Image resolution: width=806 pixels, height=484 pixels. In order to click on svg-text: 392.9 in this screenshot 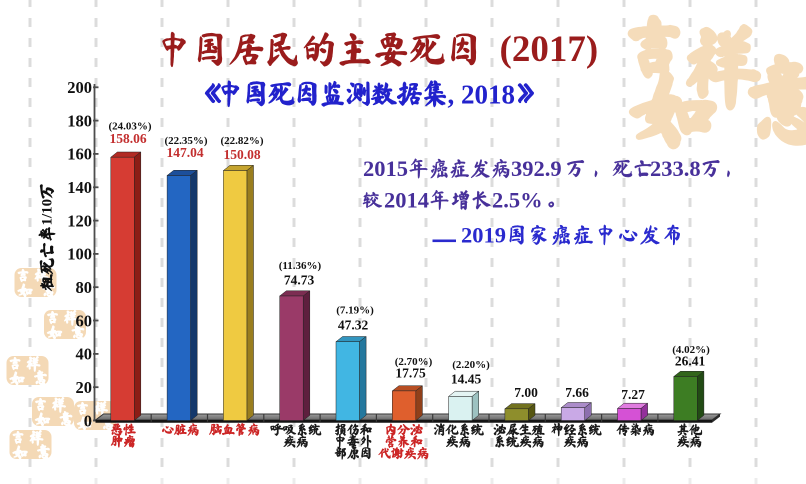, I will do `click(536, 168)`.